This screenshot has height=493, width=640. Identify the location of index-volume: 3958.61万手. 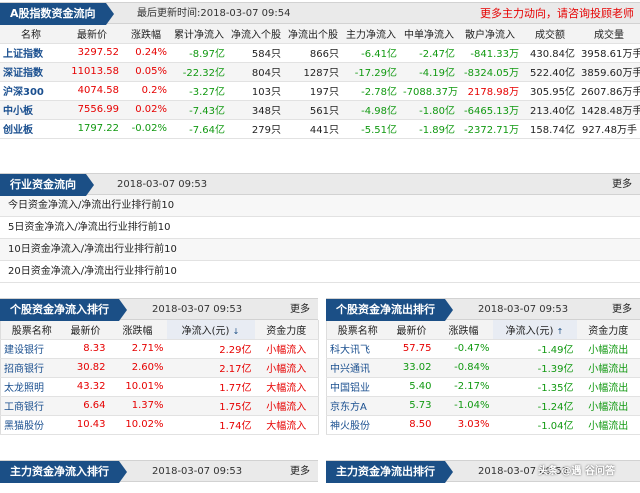
(609, 53).